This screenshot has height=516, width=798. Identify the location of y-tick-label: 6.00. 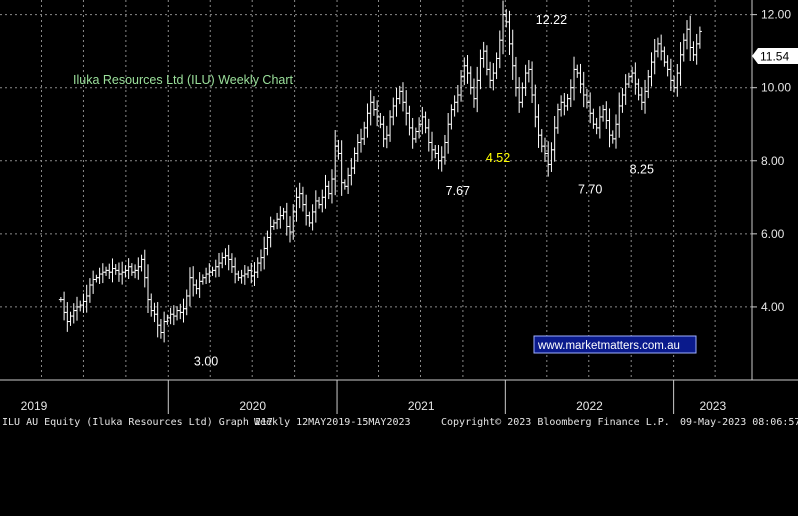
(773, 234).